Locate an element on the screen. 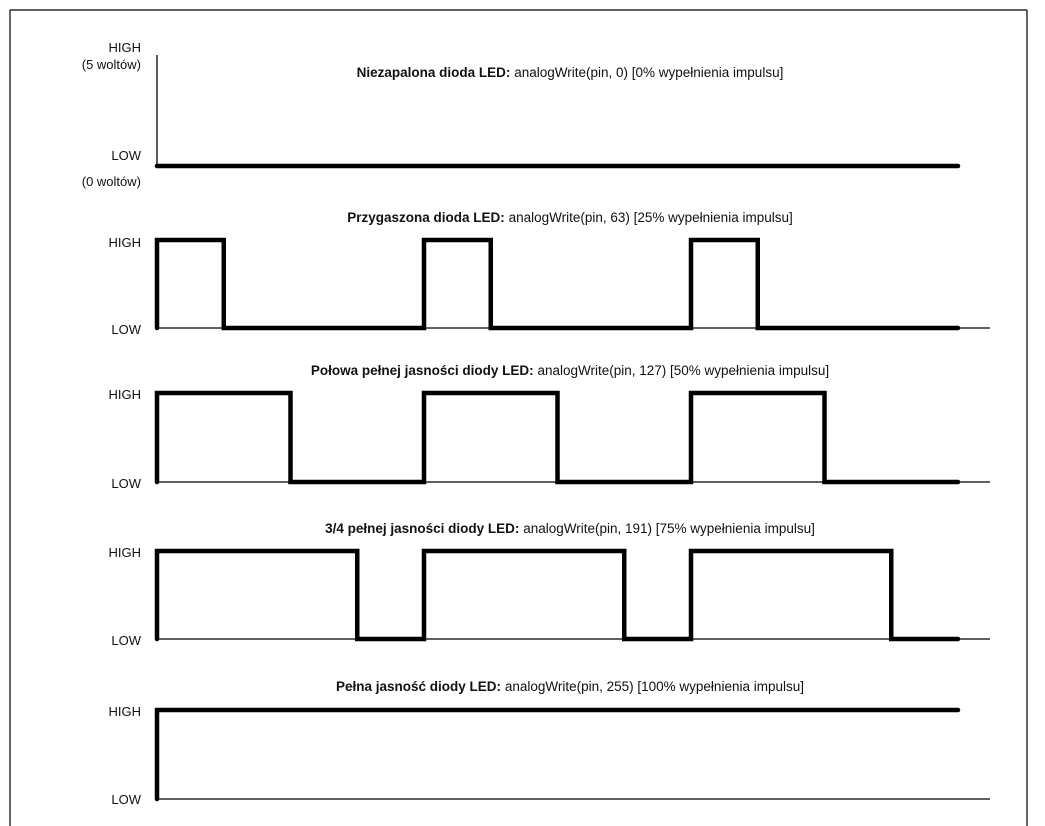  panel-3-high-label: HIGH is located at coordinates (125, 552).